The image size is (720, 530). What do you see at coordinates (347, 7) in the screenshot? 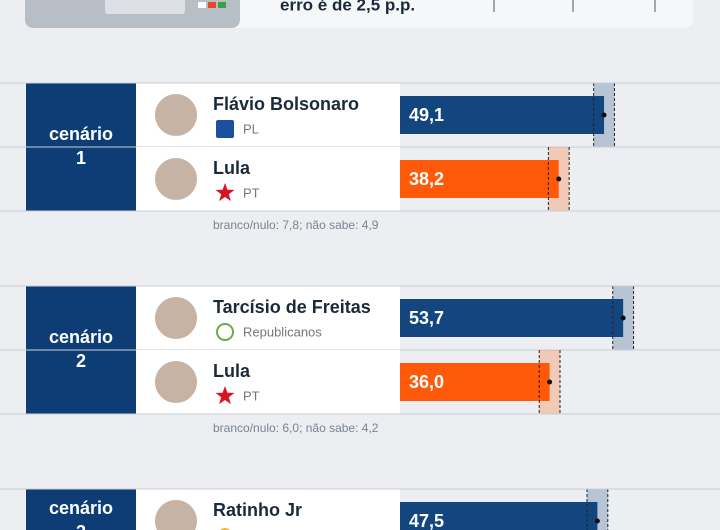
I see `header-text: erro é de 2,5 p.p.` at bounding box center [347, 7].